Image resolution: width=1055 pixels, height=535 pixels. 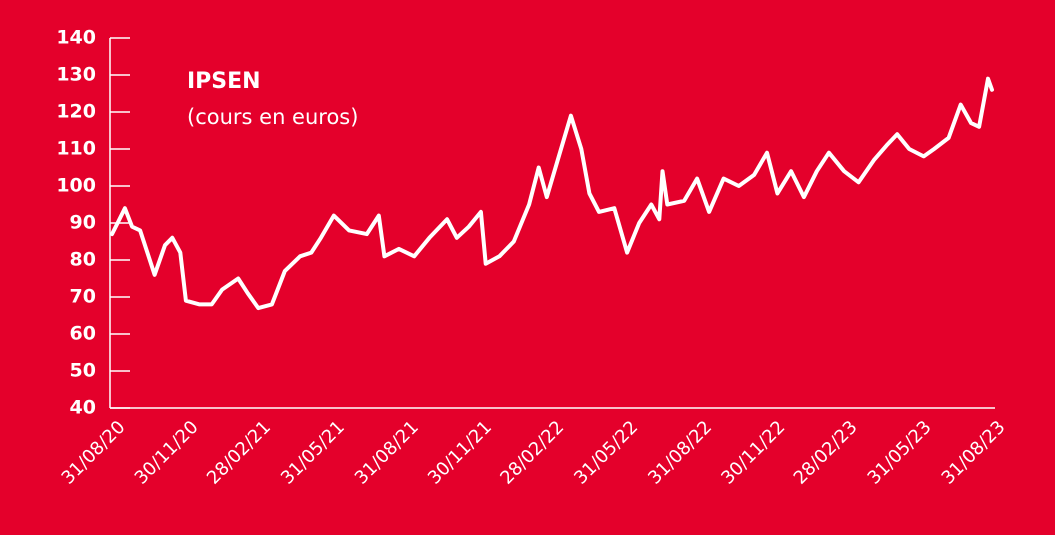 I want to click on x-tick-label: 31/08/22, so click(x=680, y=453).